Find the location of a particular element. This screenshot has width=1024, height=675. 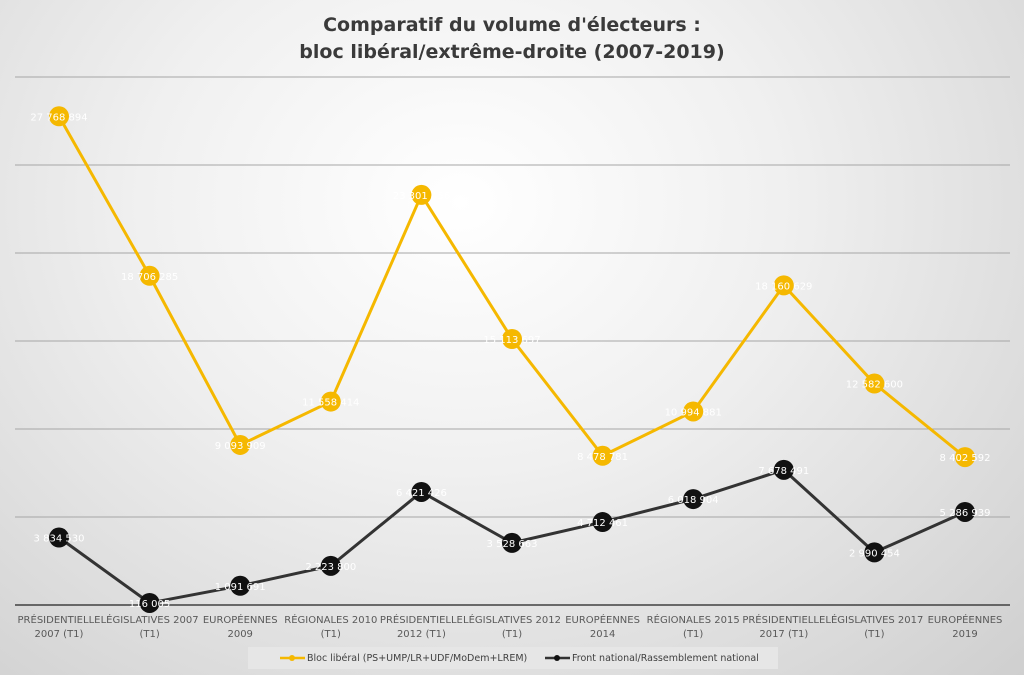

chart-title-line-2: bloc libéral/extrême-droite (2007-2019) is located at coordinates (512, 52).